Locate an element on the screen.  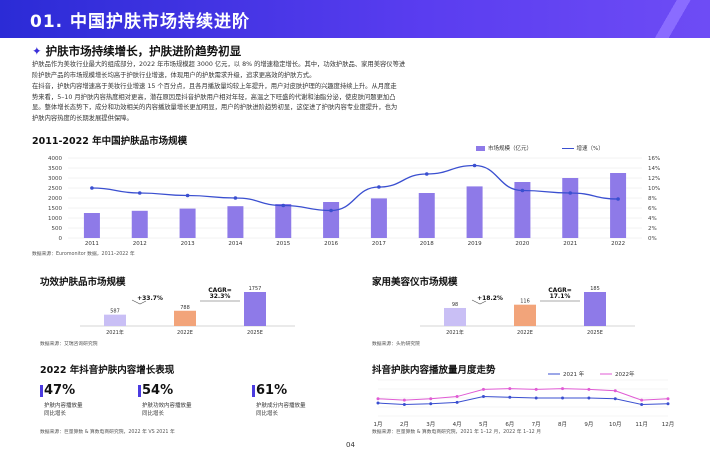
x-tick-label: 2022E is located at coordinates (525, 333).